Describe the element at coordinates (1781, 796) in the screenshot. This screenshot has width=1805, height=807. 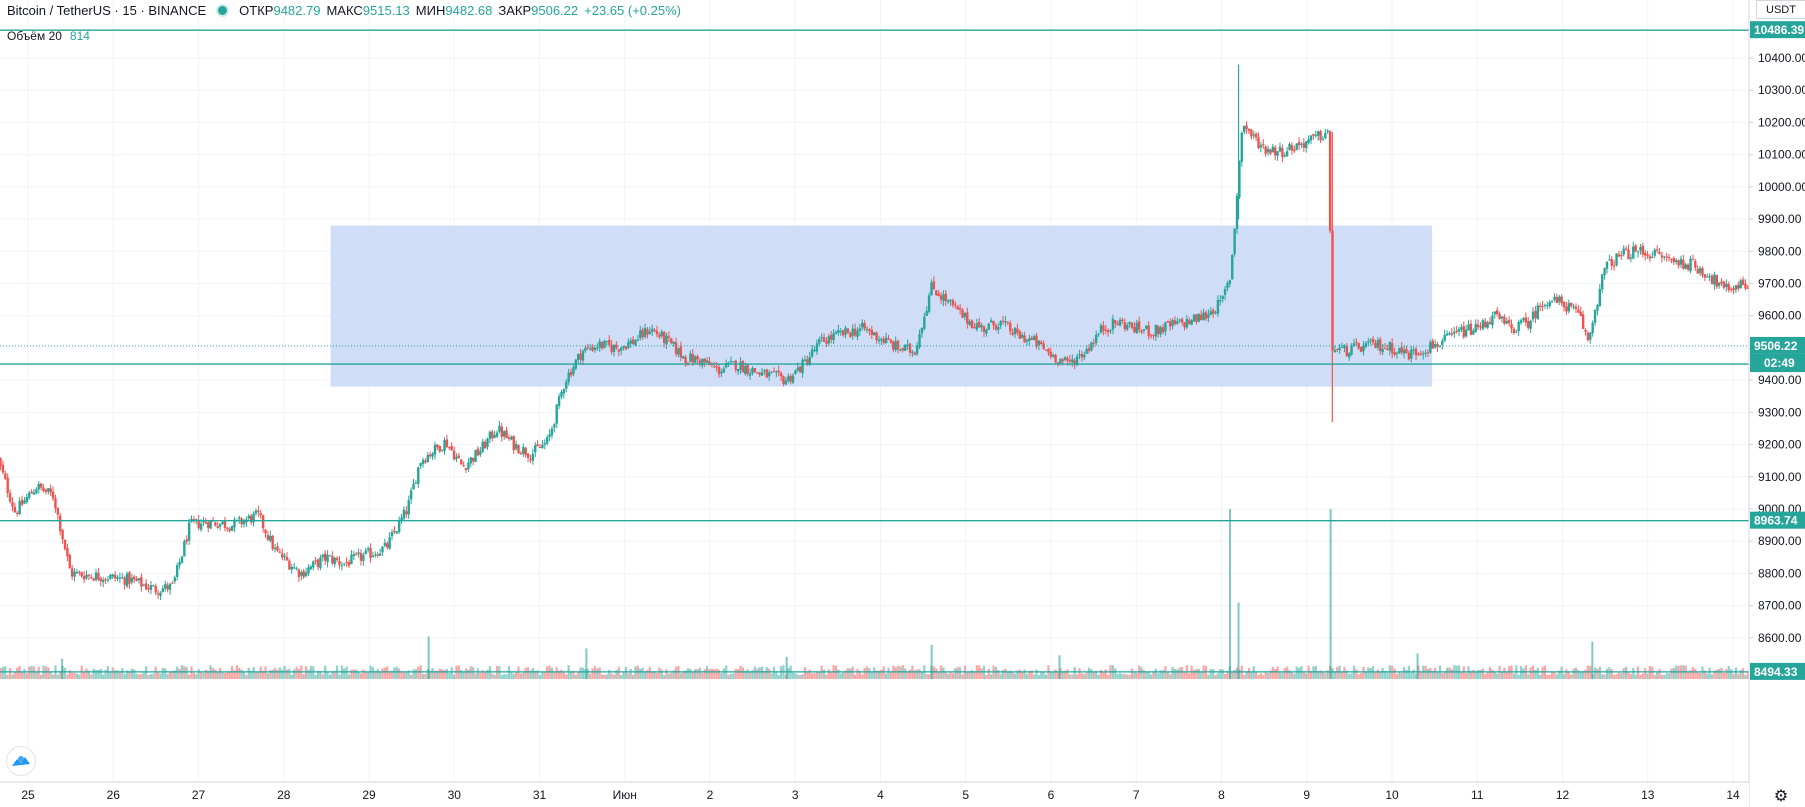
I see `settings-gear-icon: ⚙` at that location.